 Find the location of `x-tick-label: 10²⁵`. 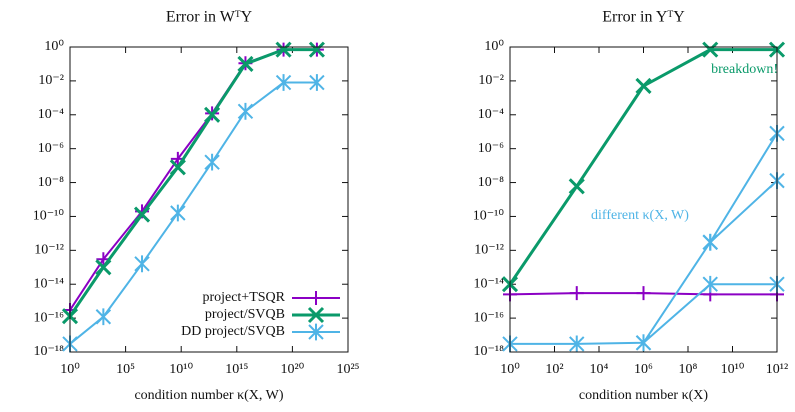

x-tick-label: 10²⁵ is located at coordinates (347, 369).